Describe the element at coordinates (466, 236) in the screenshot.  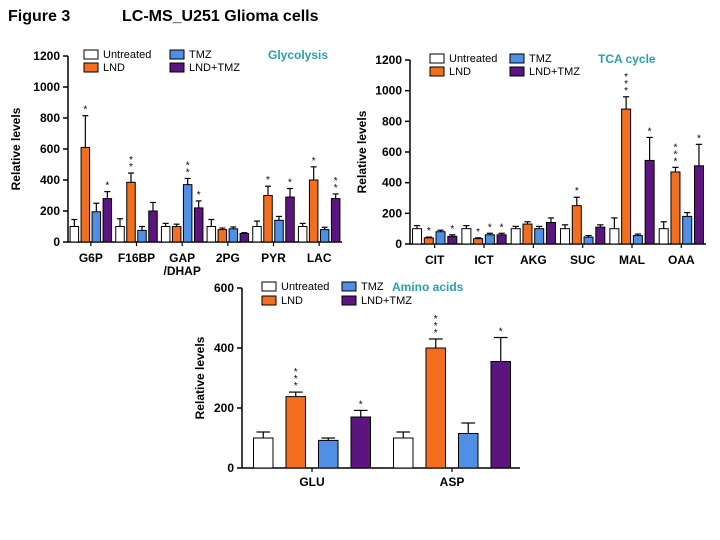
I see `bar-tca-cycle-ict-untreated` at that location.